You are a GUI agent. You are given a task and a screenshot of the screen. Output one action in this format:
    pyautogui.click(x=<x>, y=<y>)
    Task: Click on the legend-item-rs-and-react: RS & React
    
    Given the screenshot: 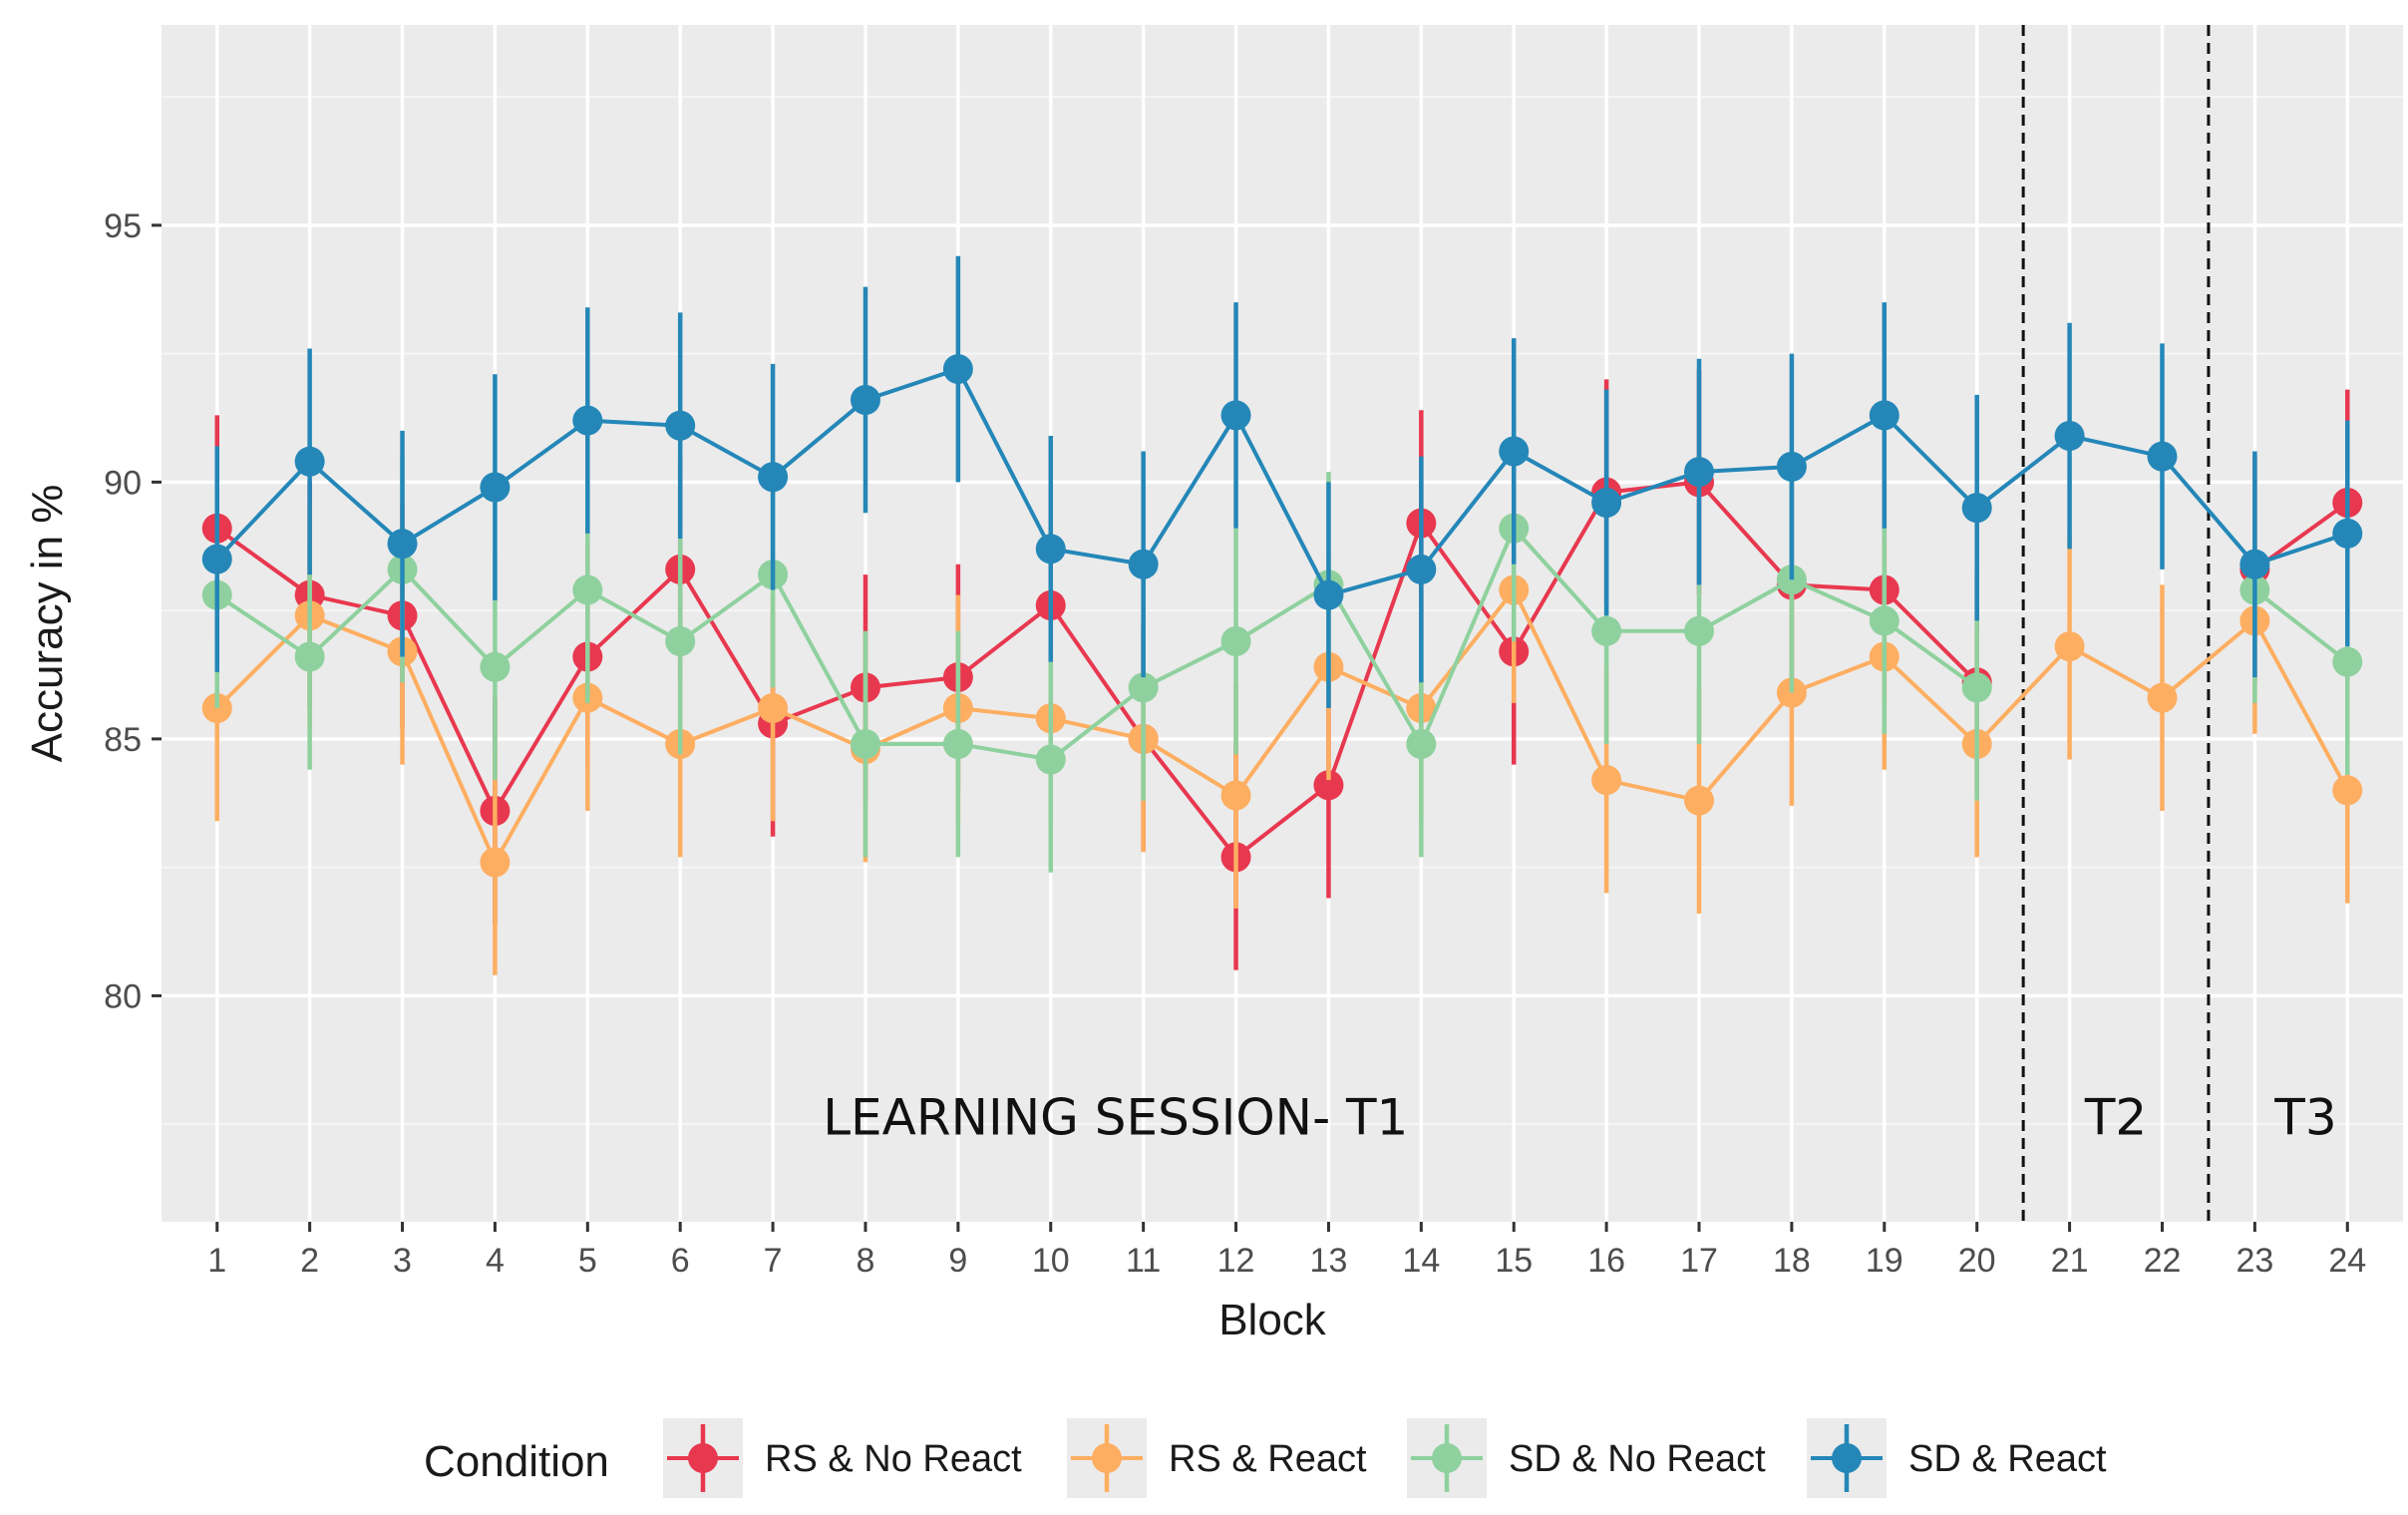 What is the action you would take?
    pyautogui.click(x=1217, y=1458)
    